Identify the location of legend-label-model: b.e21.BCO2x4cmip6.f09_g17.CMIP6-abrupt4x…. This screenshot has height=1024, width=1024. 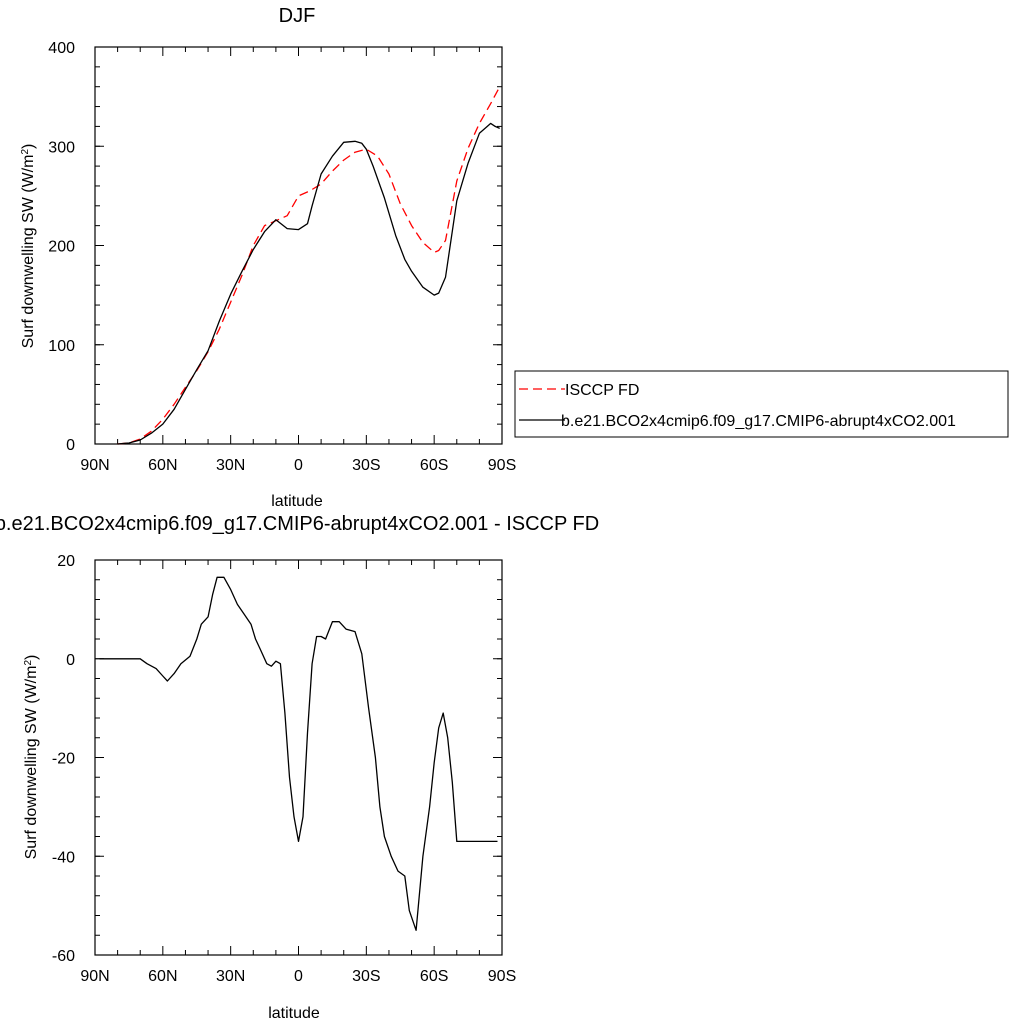
(758, 421).